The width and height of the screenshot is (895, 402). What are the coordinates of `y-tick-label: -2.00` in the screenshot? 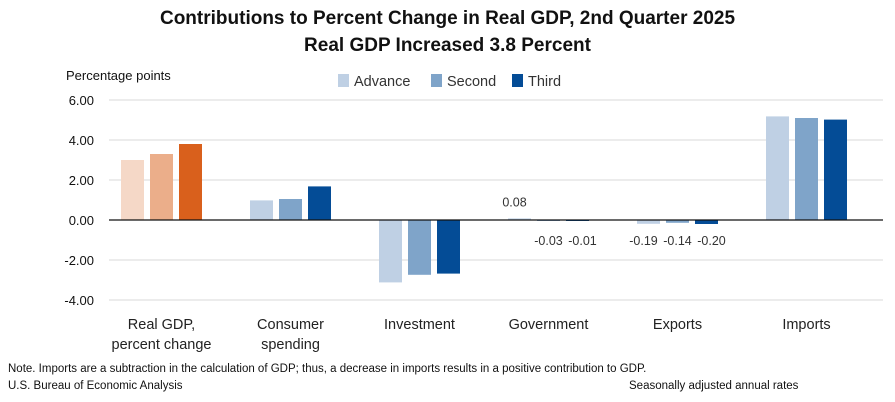 It's located at (79, 260).